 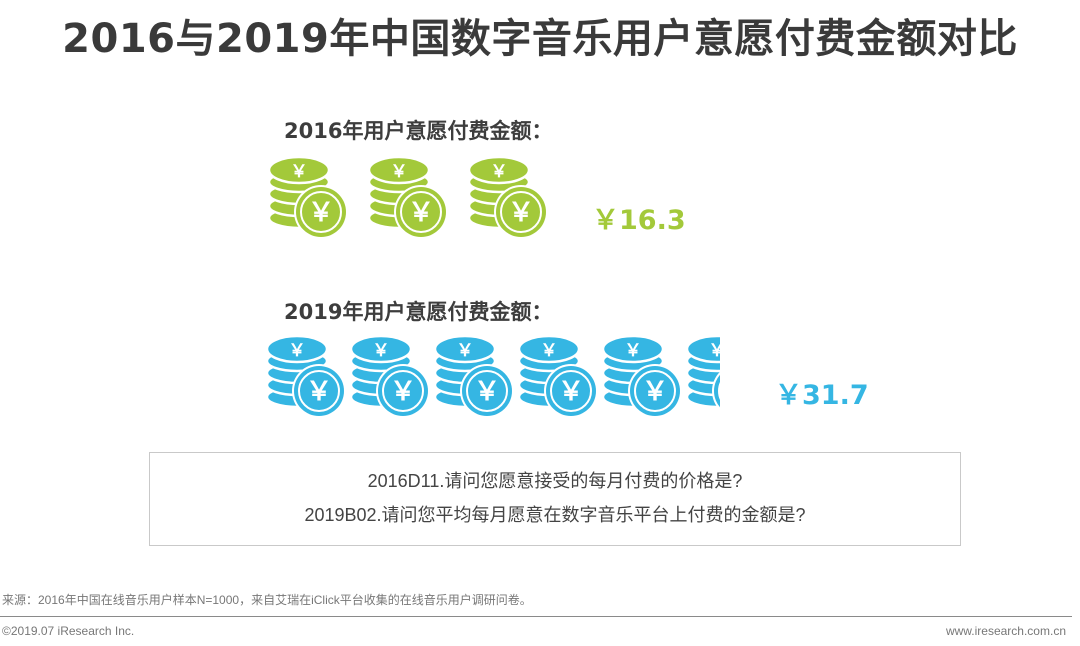 What do you see at coordinates (536, 616) in the screenshot?
I see `footer-divider` at bounding box center [536, 616].